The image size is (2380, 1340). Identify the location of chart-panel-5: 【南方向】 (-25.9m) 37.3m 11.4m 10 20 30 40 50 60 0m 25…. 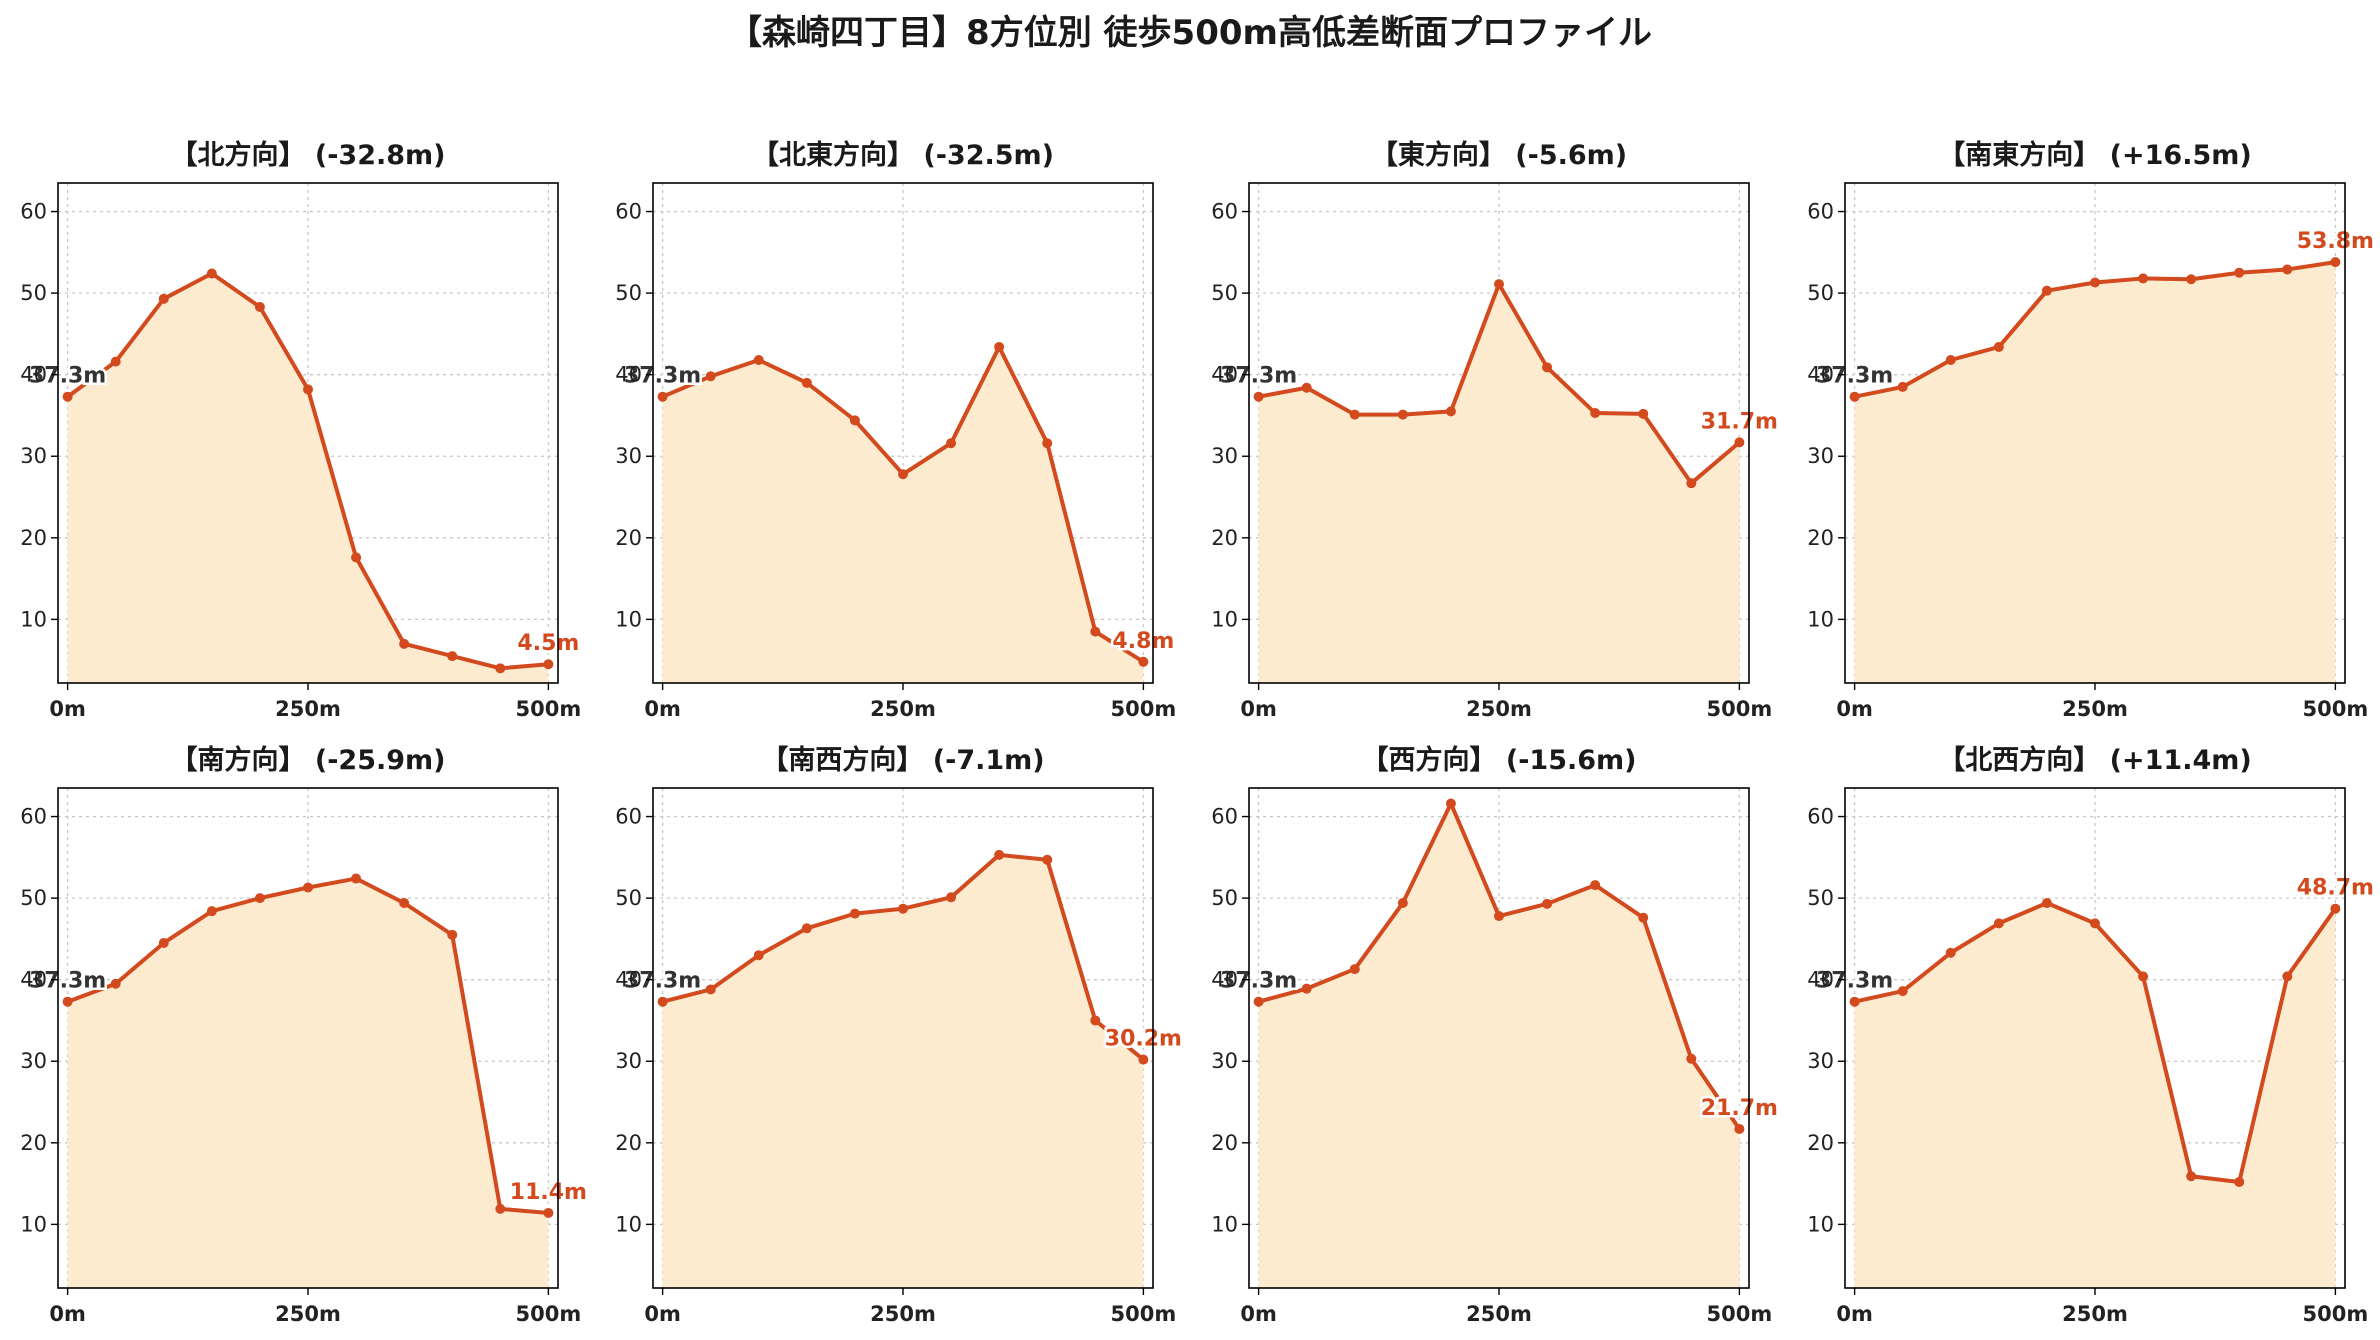
(304, 1035).